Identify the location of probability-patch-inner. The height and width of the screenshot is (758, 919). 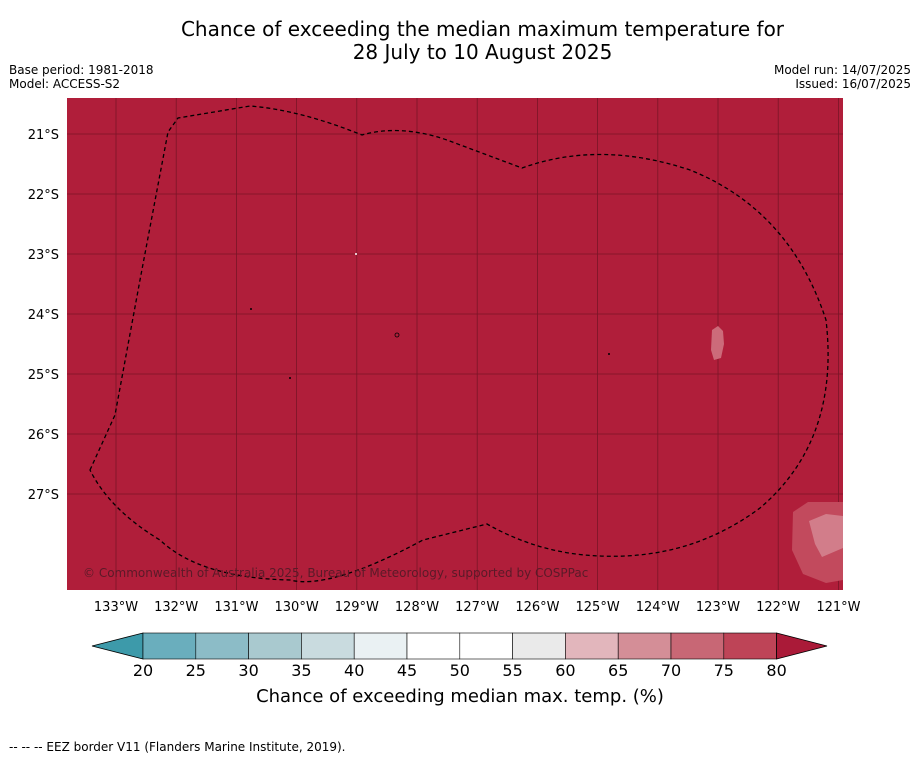
(826, 535).